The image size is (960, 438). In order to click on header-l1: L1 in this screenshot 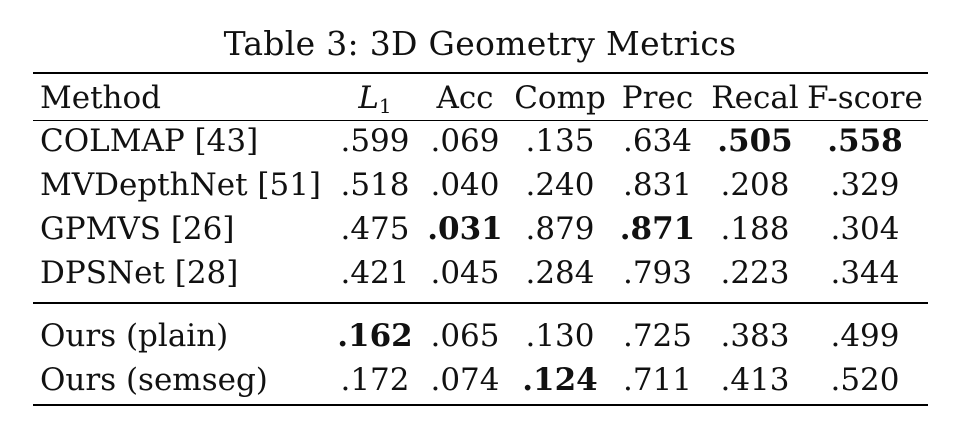, I will do `click(375, 98)`.